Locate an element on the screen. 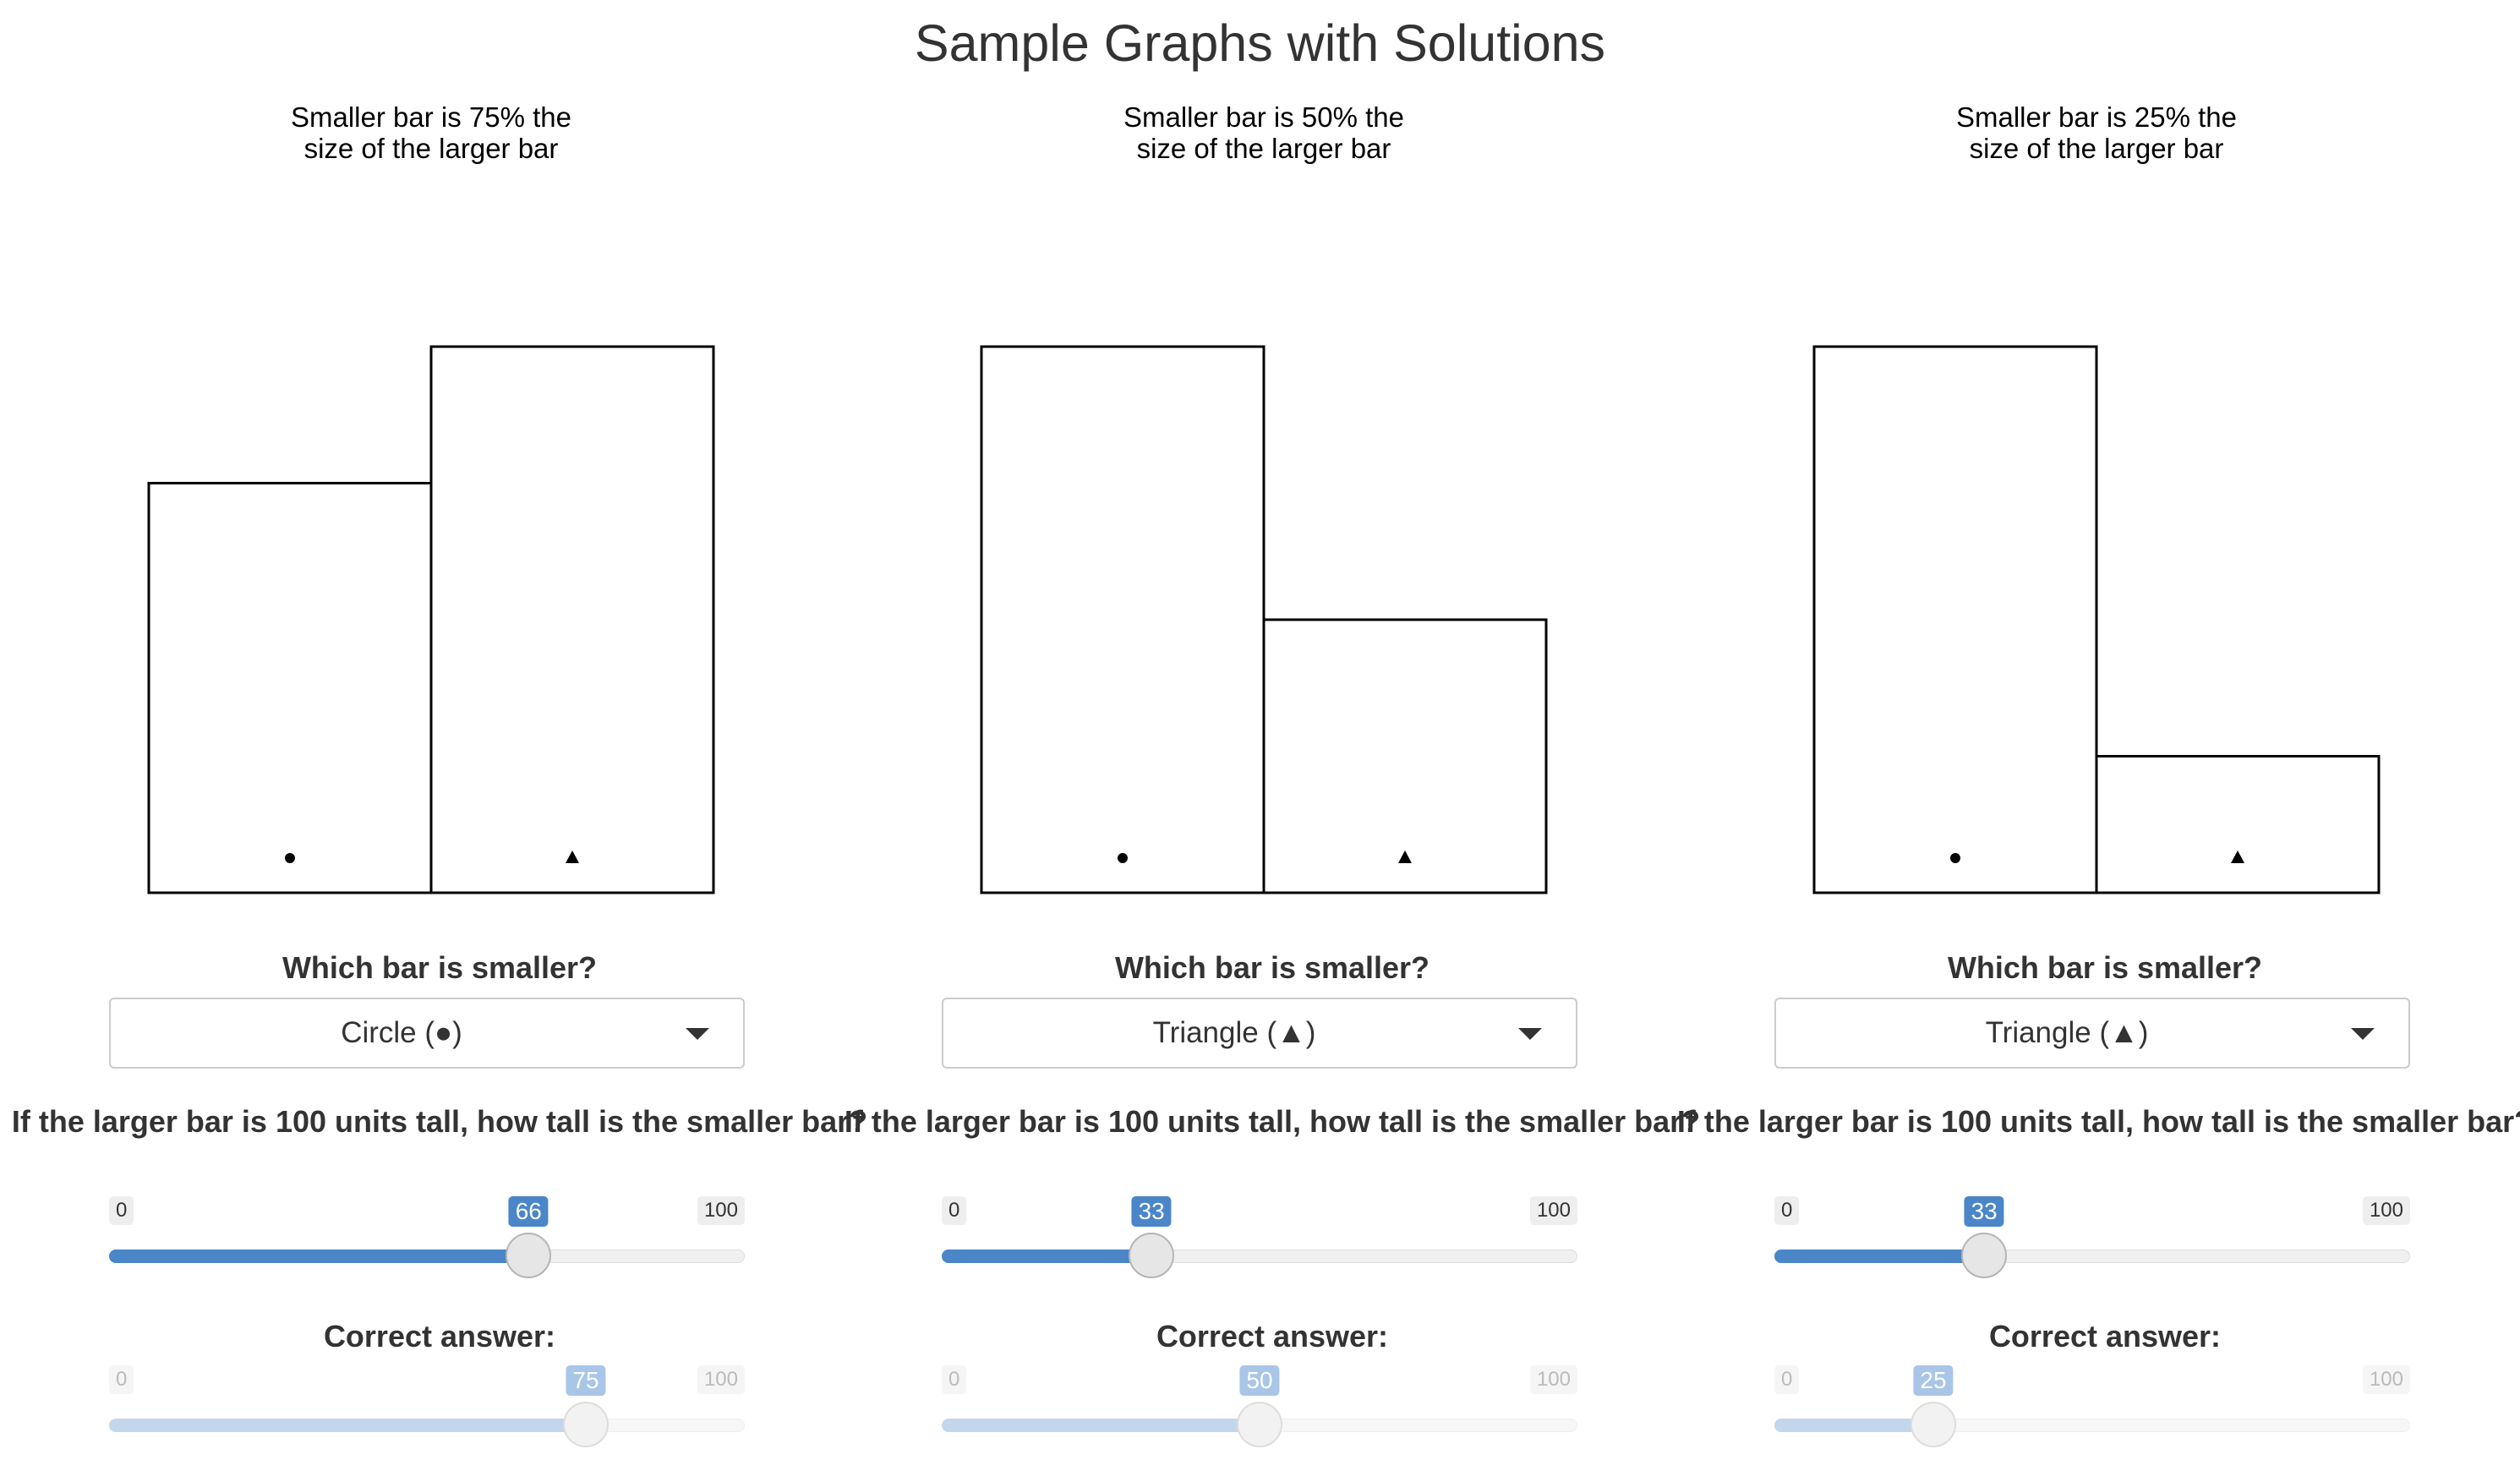  slider-value-label: 75 is located at coordinates (586, 1380).